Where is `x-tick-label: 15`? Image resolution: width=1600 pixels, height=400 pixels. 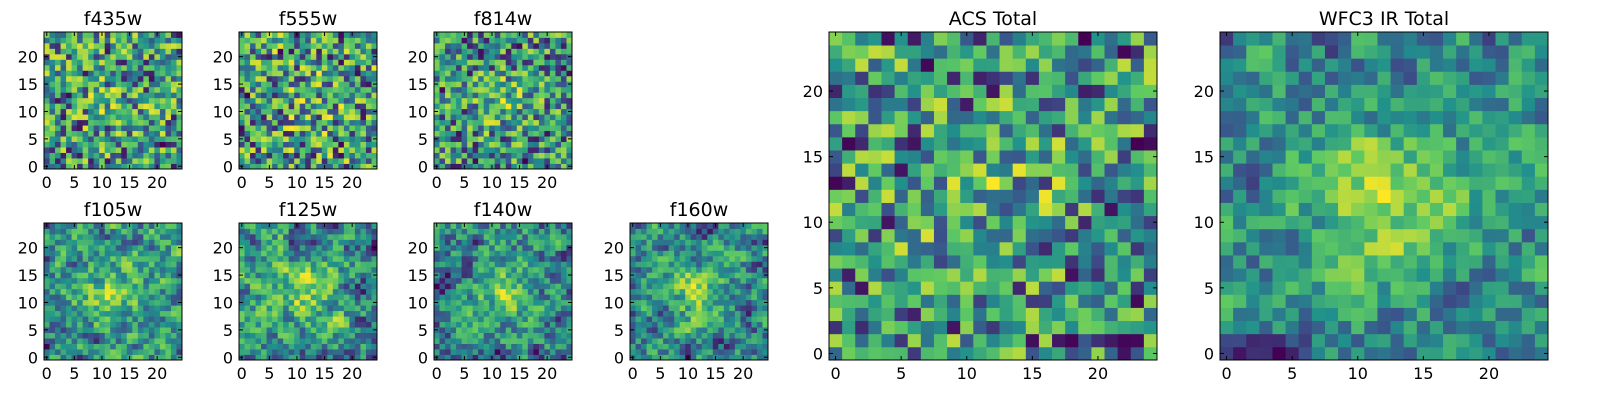 x-tick-label: 15 is located at coordinates (129, 182).